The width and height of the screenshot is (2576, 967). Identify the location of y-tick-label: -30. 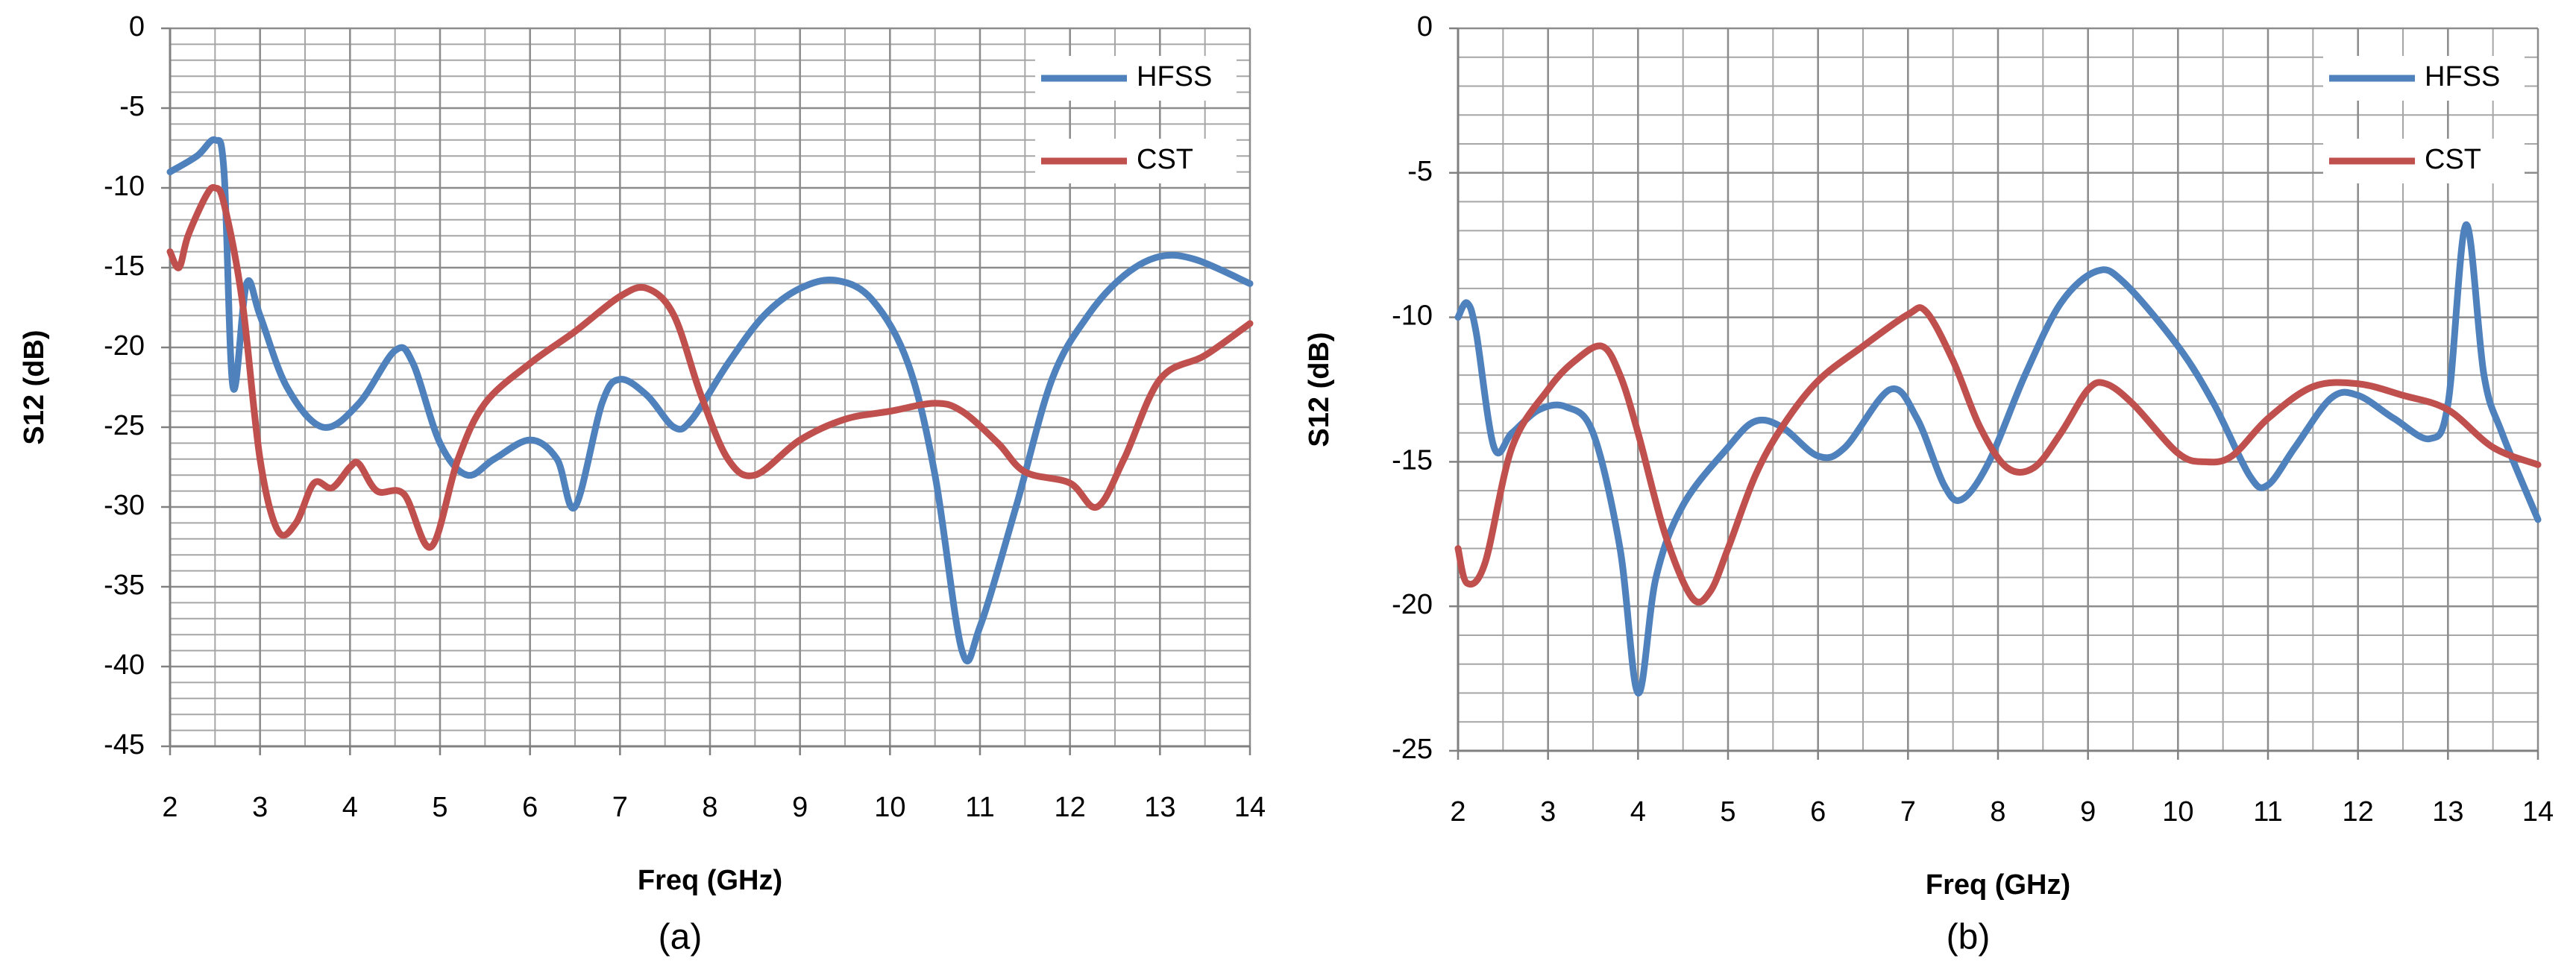
(125, 505).